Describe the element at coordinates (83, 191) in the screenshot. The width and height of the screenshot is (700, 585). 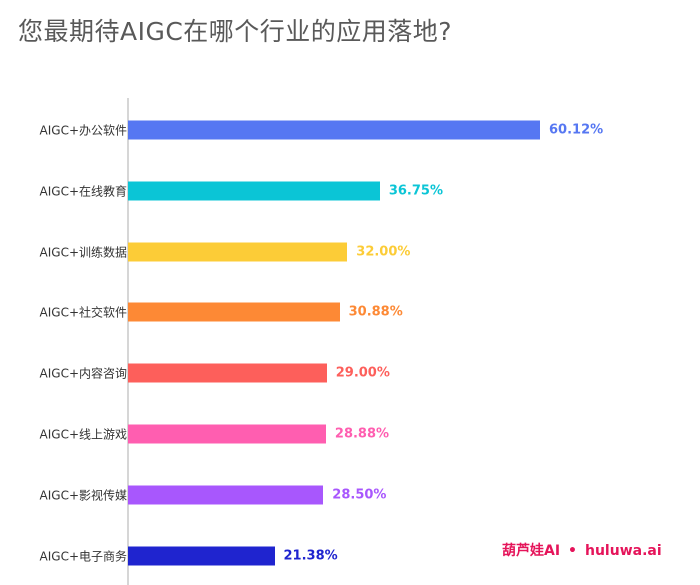
I see `category-label: AIGC+在线教育` at that location.